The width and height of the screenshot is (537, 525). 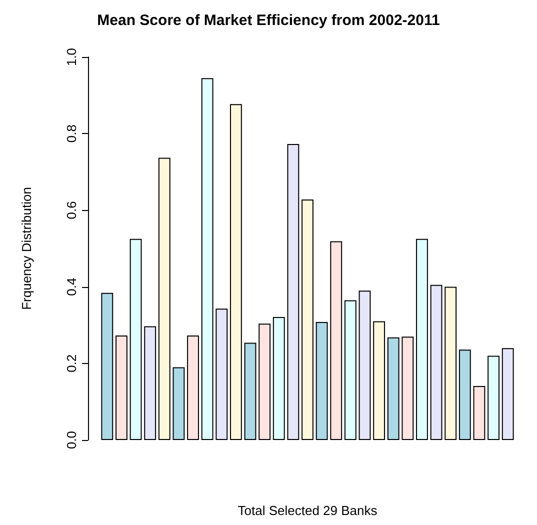 I want to click on y-tick-label: 0.4, so click(x=71, y=287).